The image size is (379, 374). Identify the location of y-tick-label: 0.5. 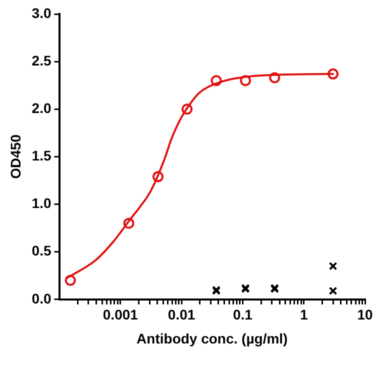
(42, 250).